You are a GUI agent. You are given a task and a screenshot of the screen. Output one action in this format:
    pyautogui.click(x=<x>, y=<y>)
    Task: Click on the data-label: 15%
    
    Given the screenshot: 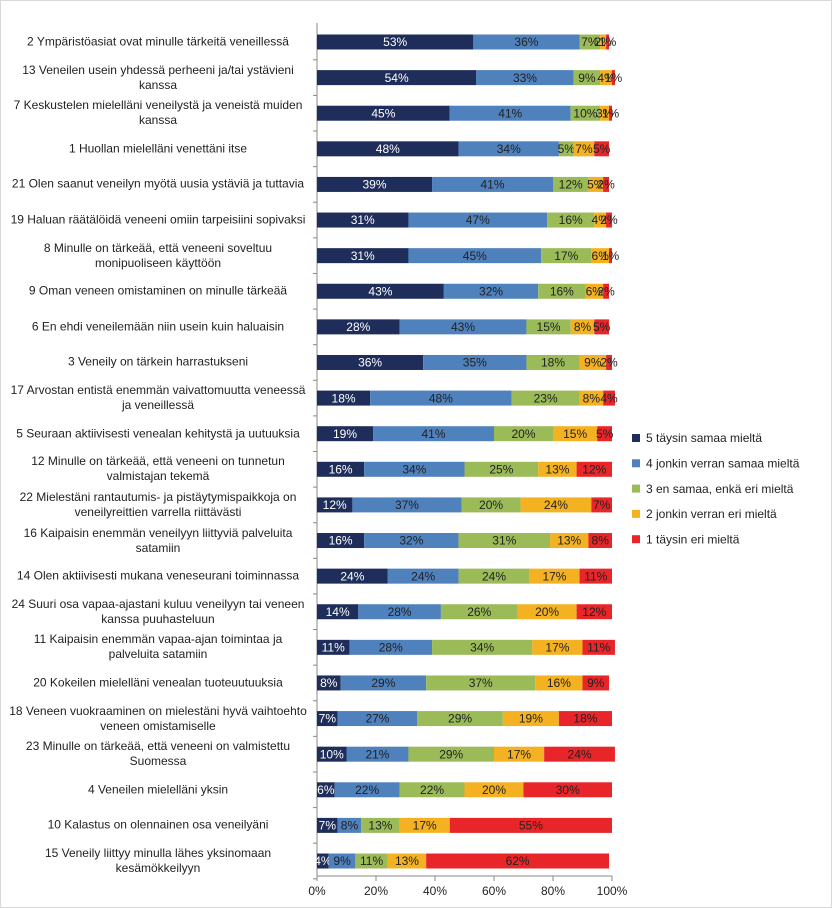 What is the action you would take?
    pyautogui.click(x=575, y=434)
    